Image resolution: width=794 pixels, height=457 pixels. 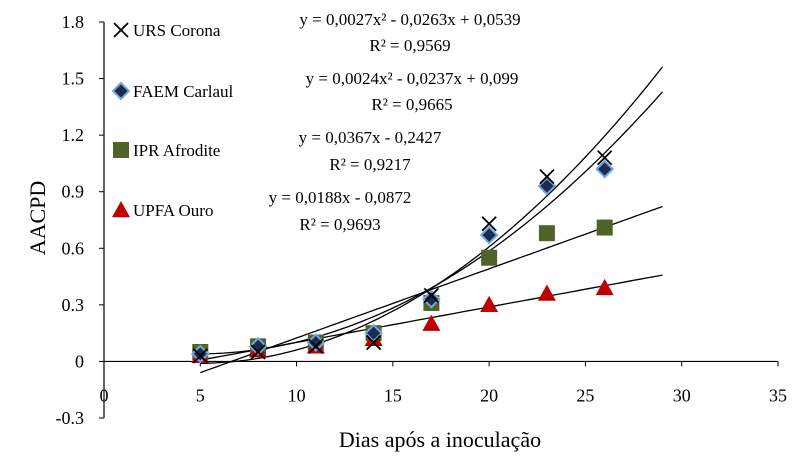 I want to click on y-tick-label: -0.3, so click(x=70, y=418).